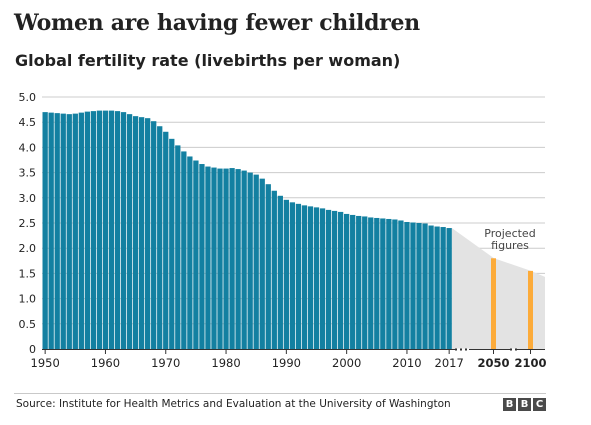 Image resolution: width=591 pixels, height=425 pixels. I want to click on y-tick-label: 5.0, so click(28, 97).